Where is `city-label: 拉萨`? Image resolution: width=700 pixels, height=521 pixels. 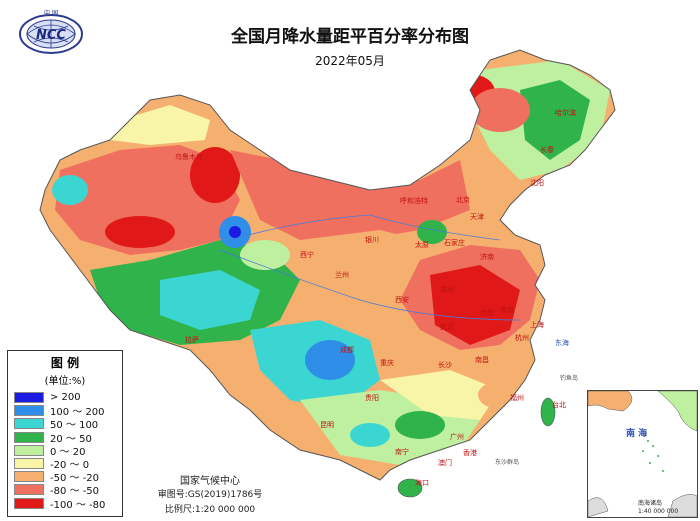 city-label: 拉萨 is located at coordinates (192, 340).